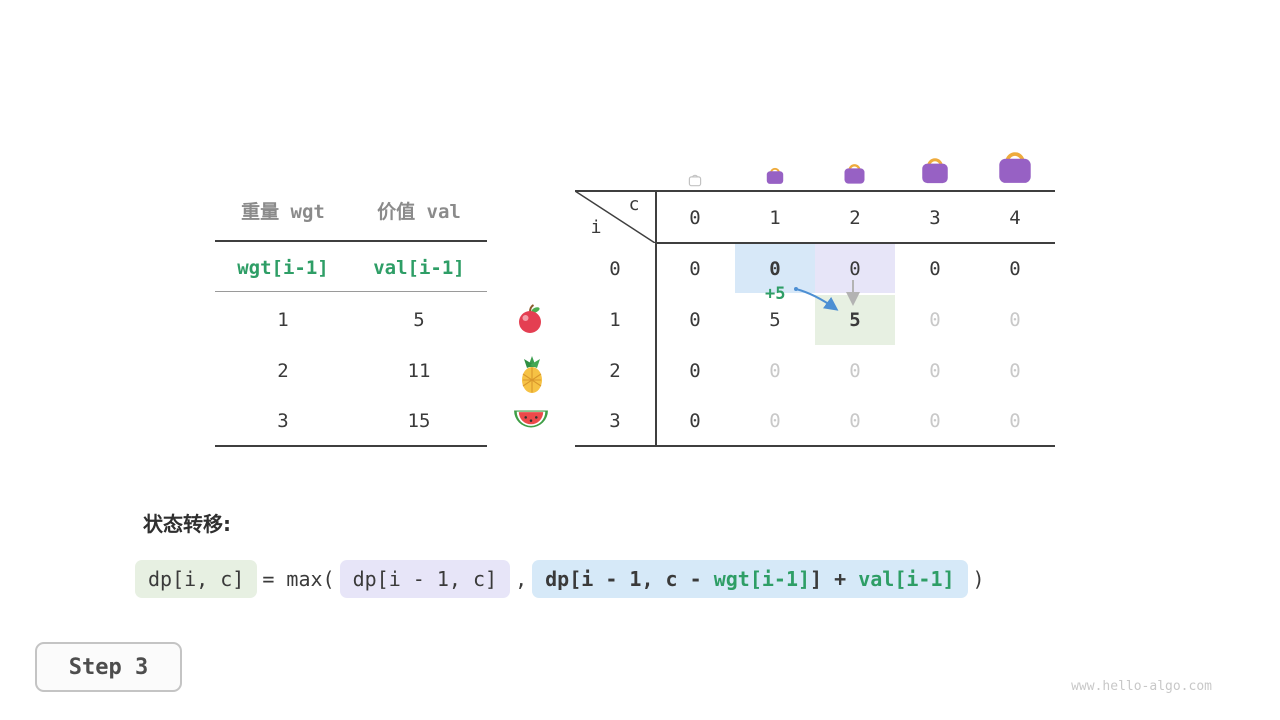 This screenshot has height=720, width=1280. Describe the element at coordinates (283, 421) in the screenshot. I see `item-3-weight: 3` at that location.